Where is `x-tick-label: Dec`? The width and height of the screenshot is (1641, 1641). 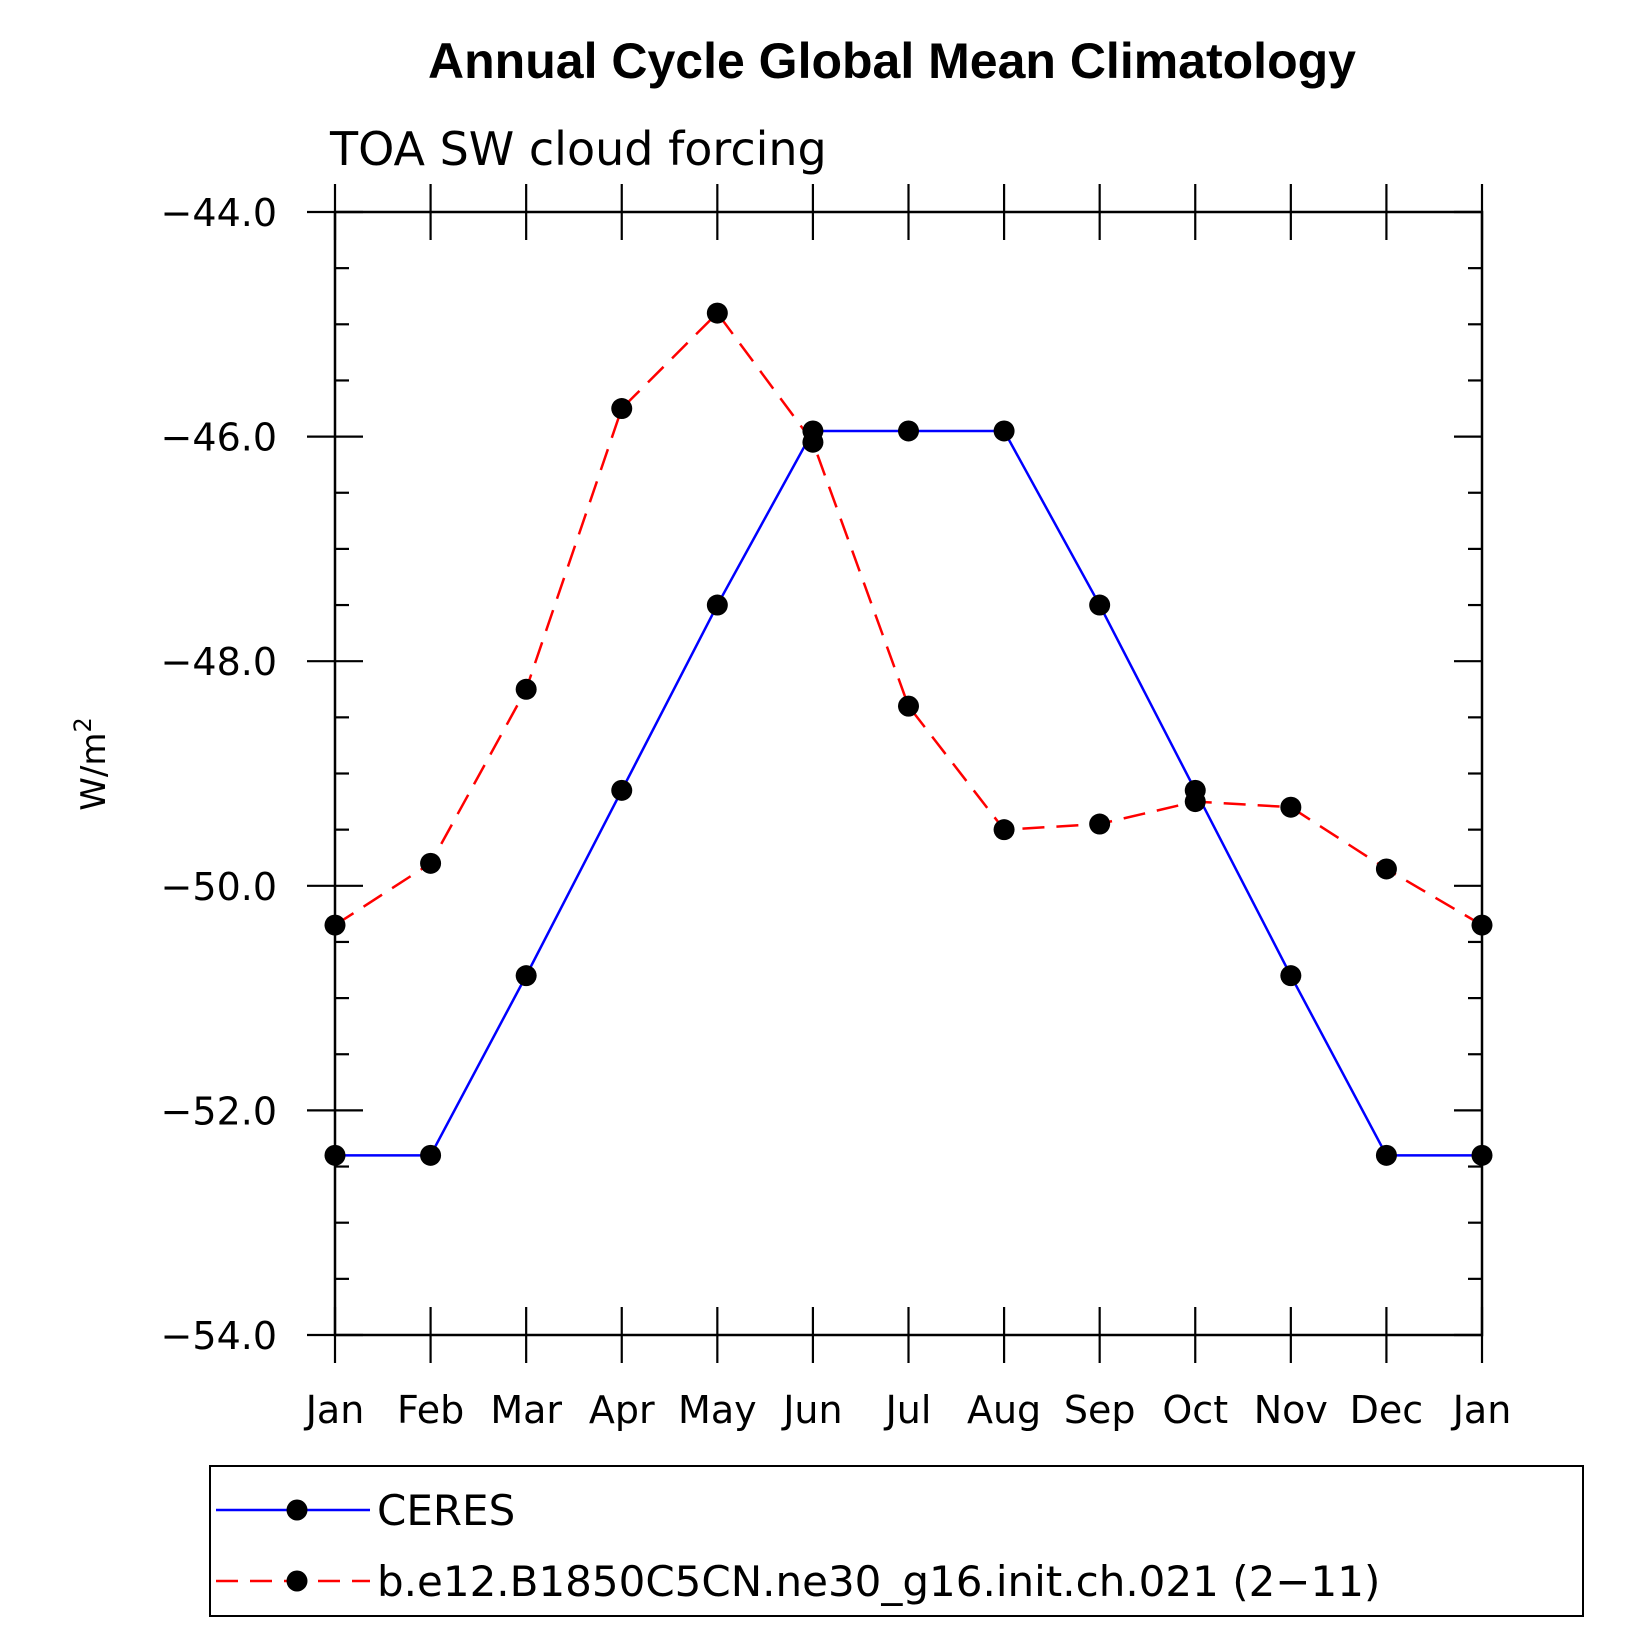
x-tick-label: Dec is located at coordinates (1387, 1410).